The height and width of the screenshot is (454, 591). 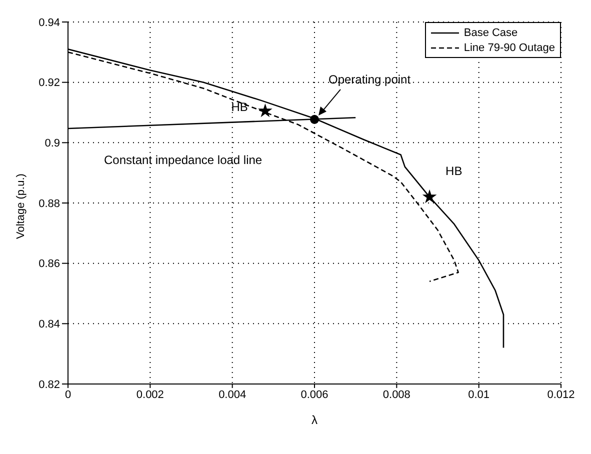 I want to click on x-axis-title: λ, so click(x=315, y=420).